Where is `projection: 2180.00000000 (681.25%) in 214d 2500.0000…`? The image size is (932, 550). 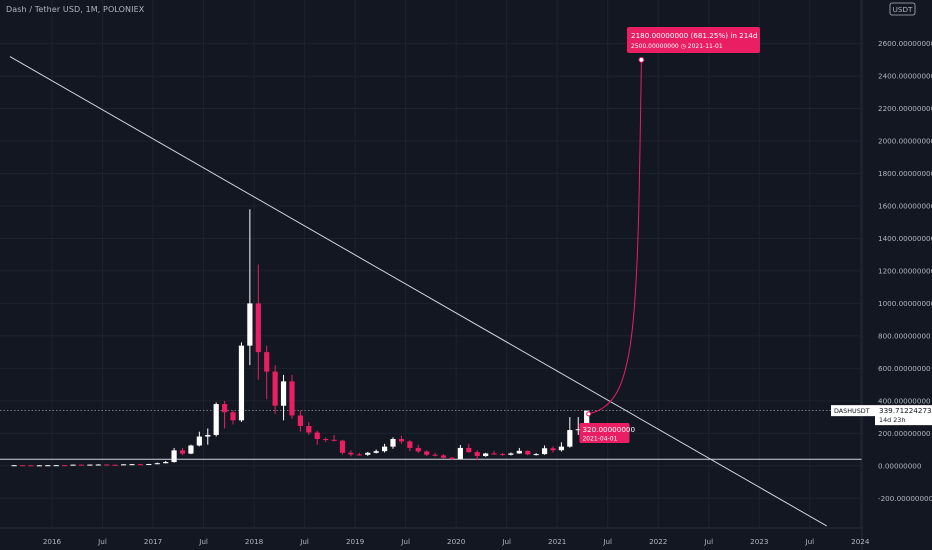
projection: 2180.00000000 (681.25%) in 214d 2500.0000… is located at coordinates (669, 235).